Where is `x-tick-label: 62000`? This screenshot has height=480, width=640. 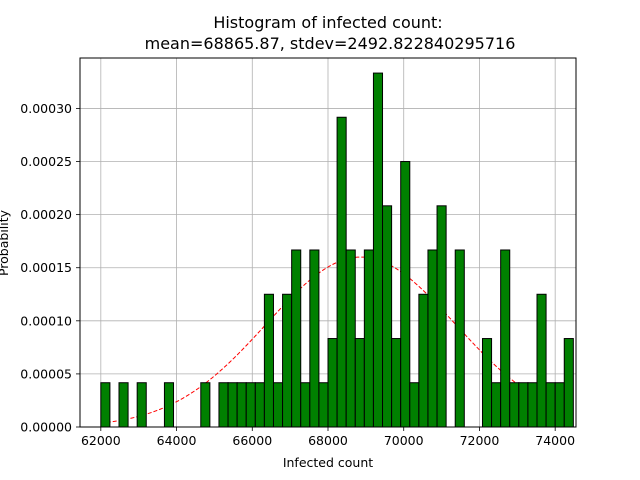
x-tick-label: 62000 is located at coordinates (101, 440).